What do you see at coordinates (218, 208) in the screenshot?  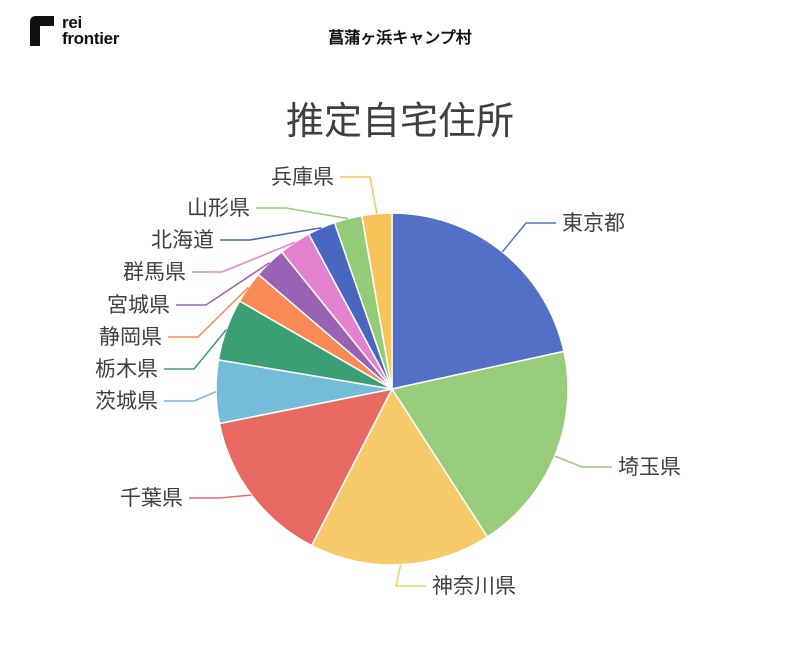 I see `slice-label: 山形県` at bounding box center [218, 208].